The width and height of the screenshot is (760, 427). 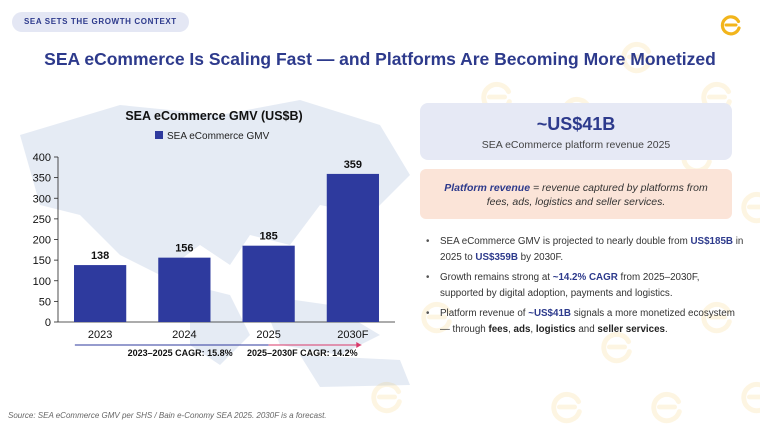 I want to click on y-tick-label: 50, so click(x=45, y=302).